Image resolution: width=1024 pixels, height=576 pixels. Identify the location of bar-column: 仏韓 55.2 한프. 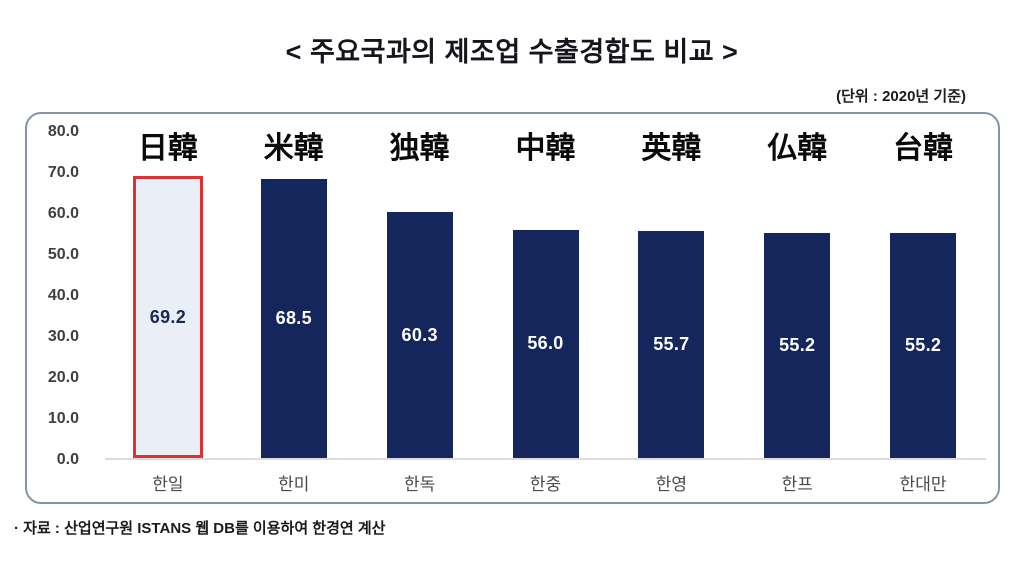
(797, 313).